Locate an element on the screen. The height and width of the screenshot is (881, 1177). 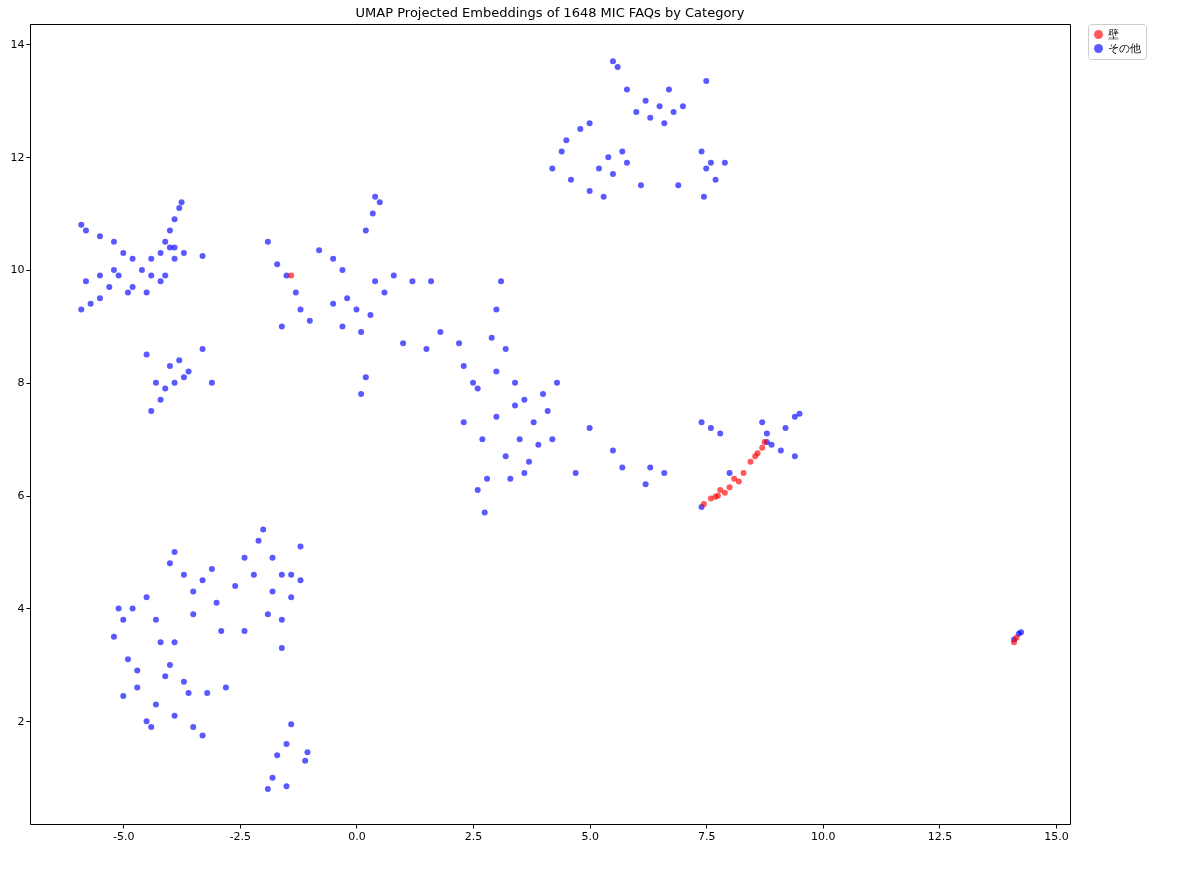
y-tick-label: 12 is located at coordinates (17, 157).